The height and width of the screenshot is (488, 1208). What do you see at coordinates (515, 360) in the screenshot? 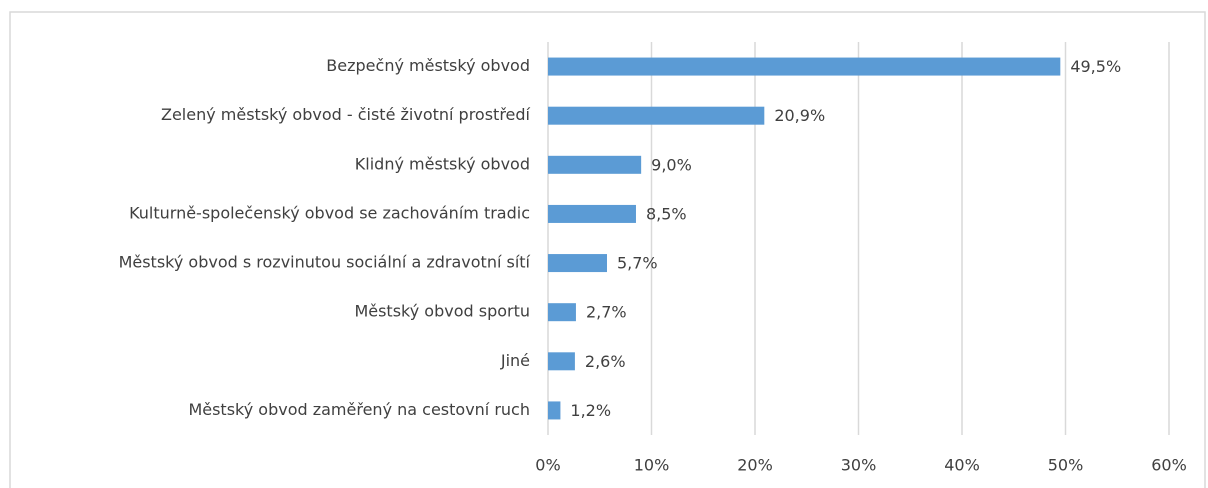
I see `y-tick-label: Jiné` at bounding box center [515, 360].